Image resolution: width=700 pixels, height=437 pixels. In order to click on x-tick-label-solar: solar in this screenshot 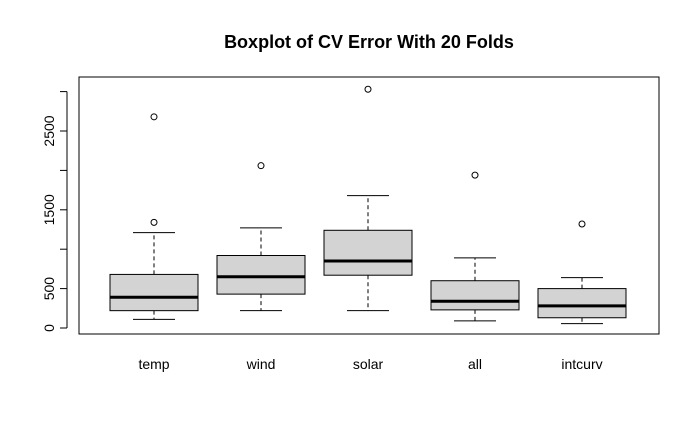, I will do `click(368, 364)`.